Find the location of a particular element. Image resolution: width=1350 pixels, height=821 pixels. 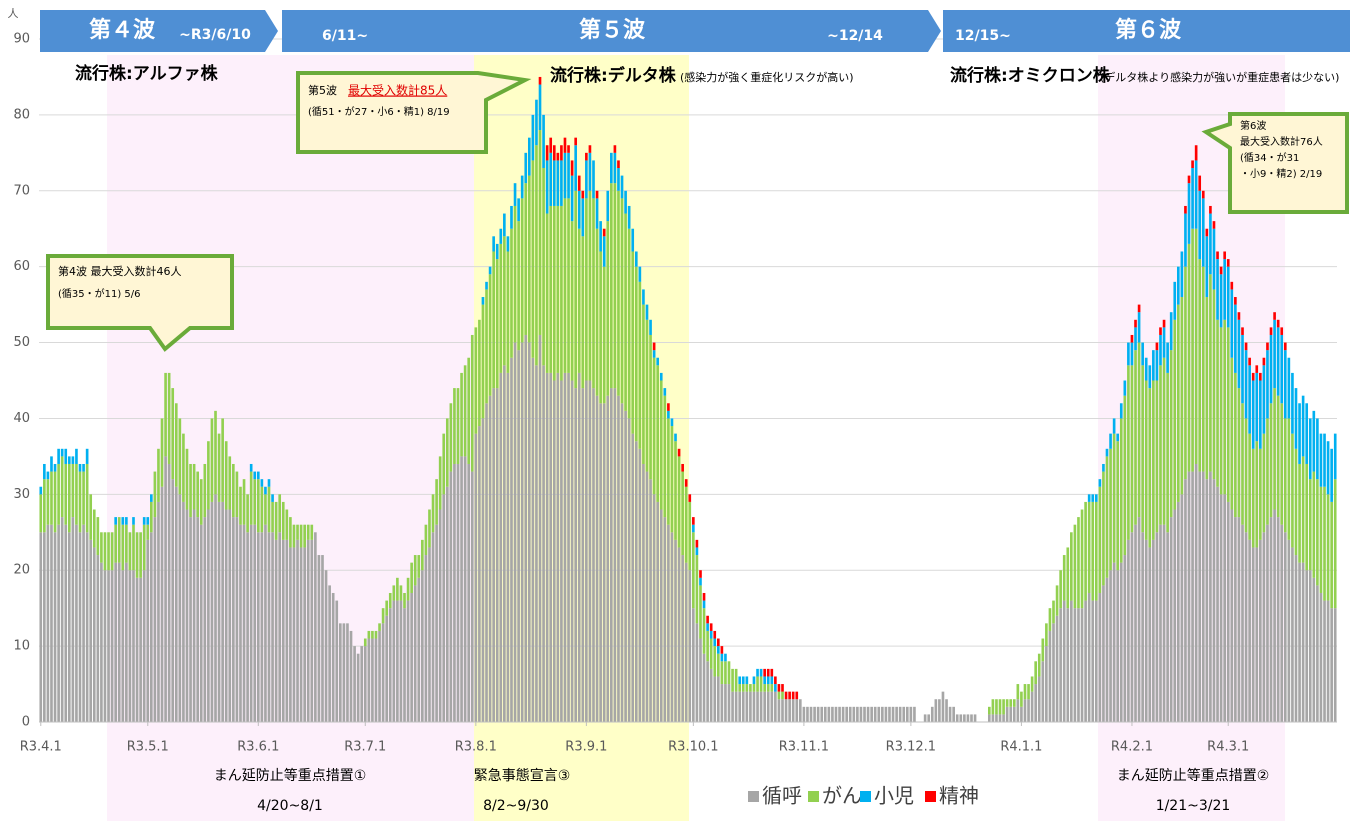

period-label: 緊急事態宣言③ is located at coordinates (522, 776).